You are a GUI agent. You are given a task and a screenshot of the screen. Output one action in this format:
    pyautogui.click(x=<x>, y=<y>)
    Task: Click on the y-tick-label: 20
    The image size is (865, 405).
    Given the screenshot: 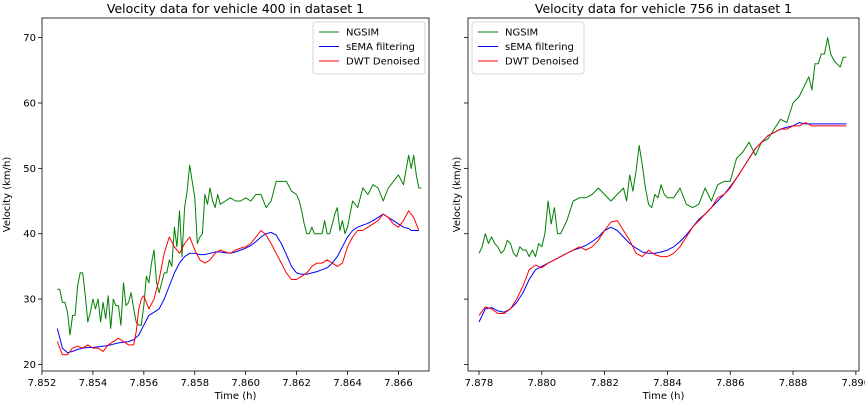 What is the action you would take?
    pyautogui.click(x=29, y=365)
    